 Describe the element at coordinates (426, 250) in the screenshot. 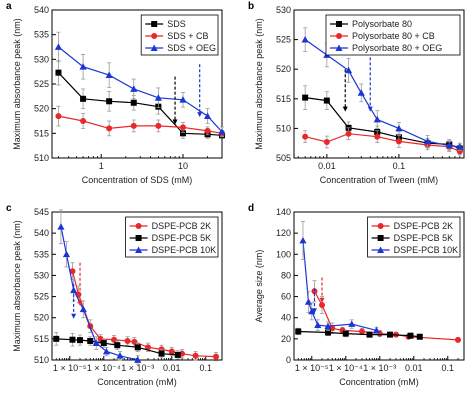

I see `legend-label: DSPE-PCB 10K` at that location.